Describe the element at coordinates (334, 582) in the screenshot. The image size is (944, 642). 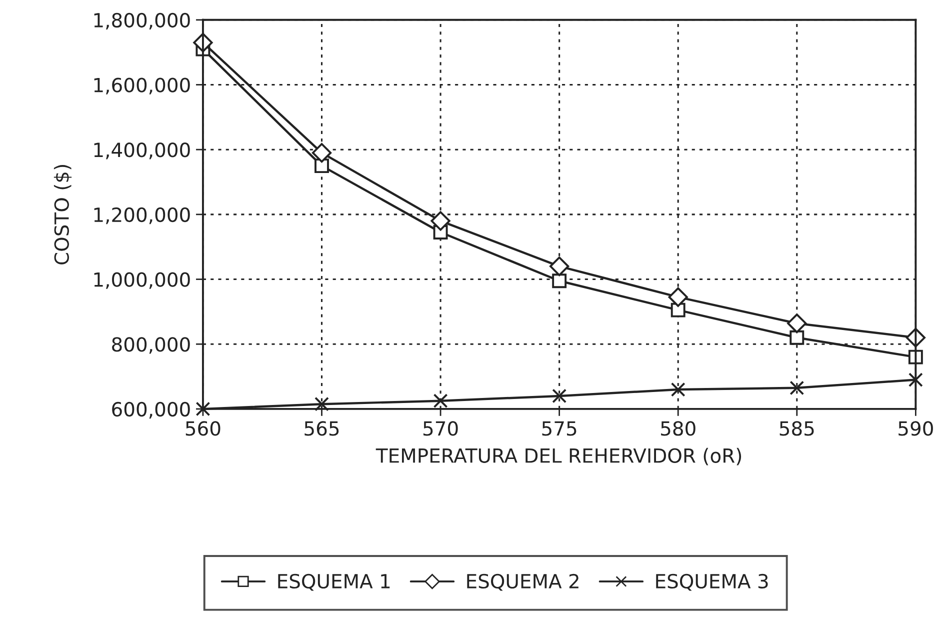
I see `legend-label: ESQUEMA 1` at that location.